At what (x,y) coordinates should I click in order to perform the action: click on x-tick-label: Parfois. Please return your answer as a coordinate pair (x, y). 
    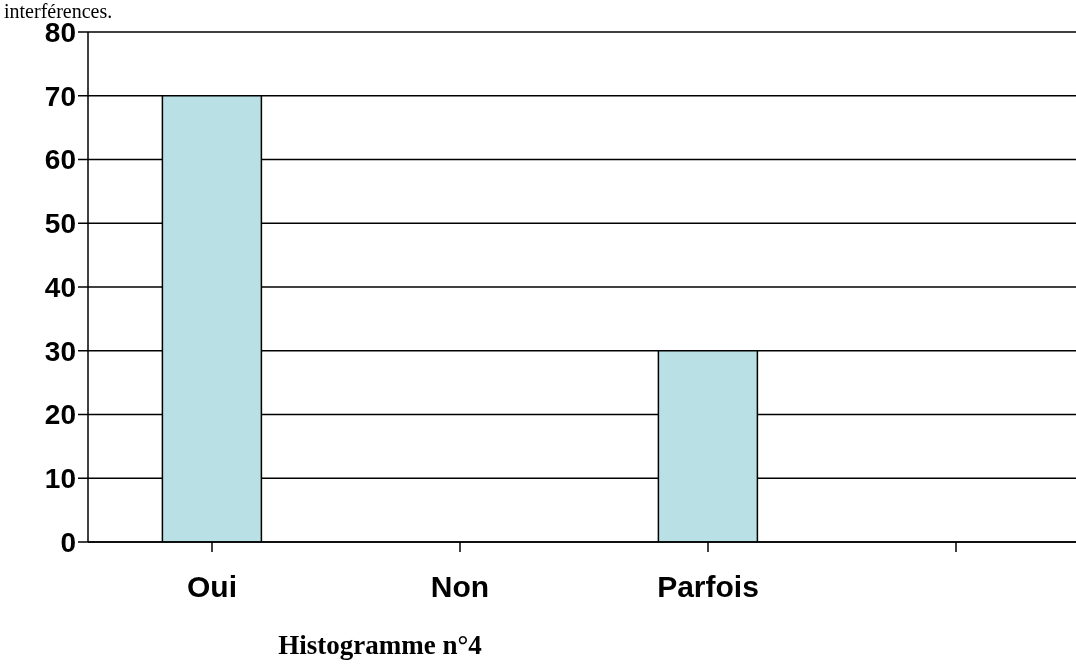
    Looking at the image, I should click on (708, 587).